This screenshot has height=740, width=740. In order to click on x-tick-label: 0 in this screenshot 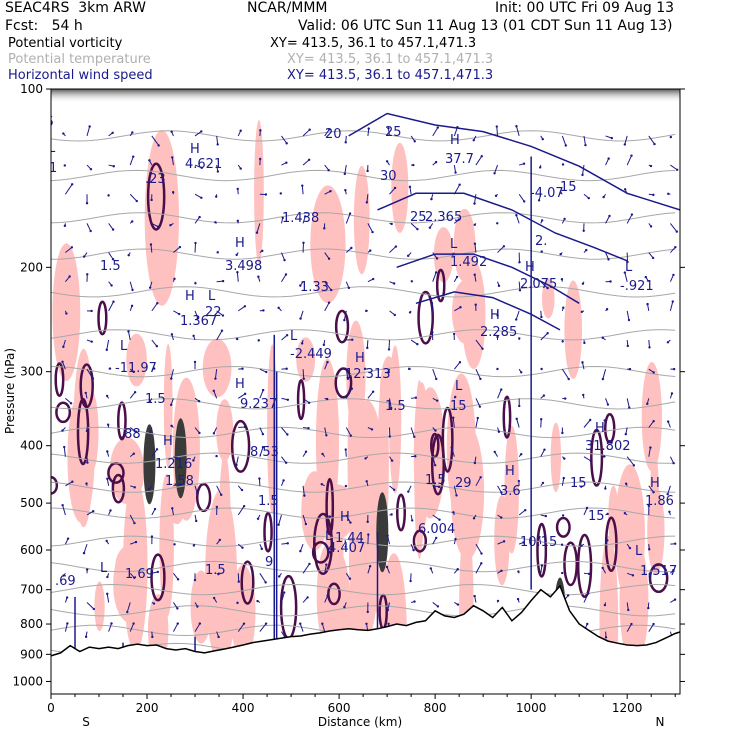, I will do `click(51, 708)`.